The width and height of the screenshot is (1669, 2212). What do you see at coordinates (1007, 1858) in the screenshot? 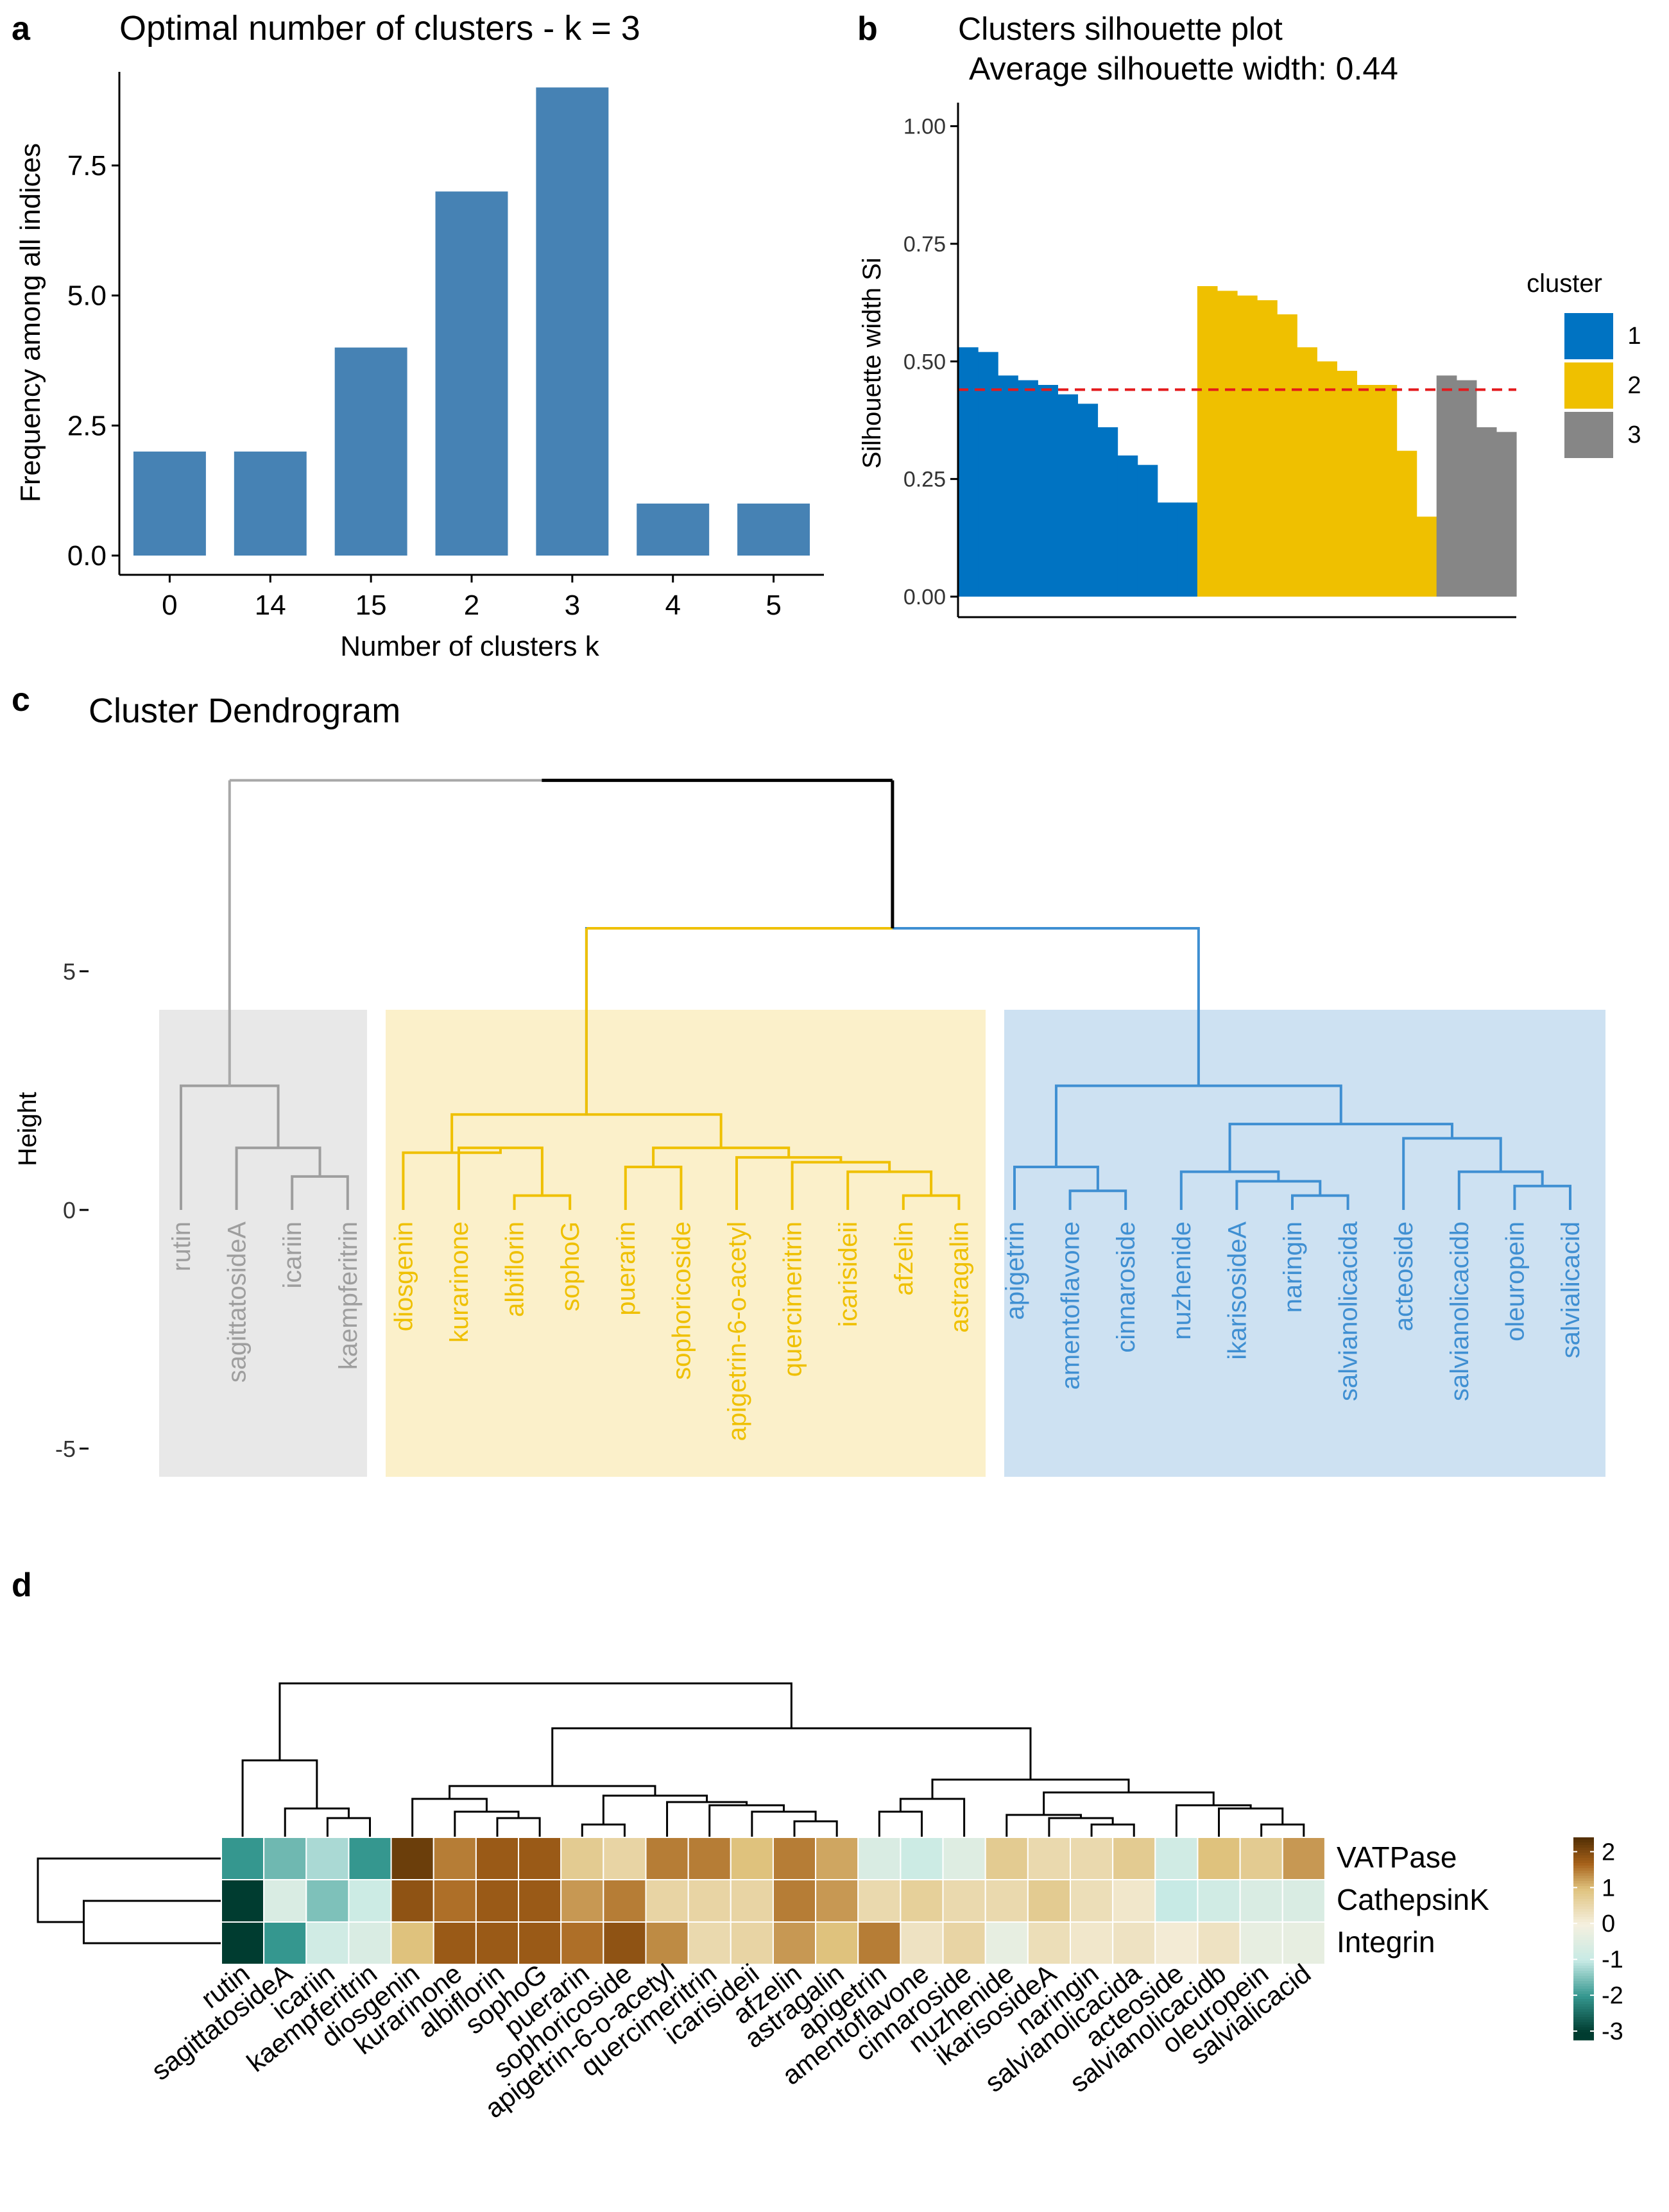
I see `heatmap-cell-VATPase-nuzhenide` at bounding box center [1007, 1858].